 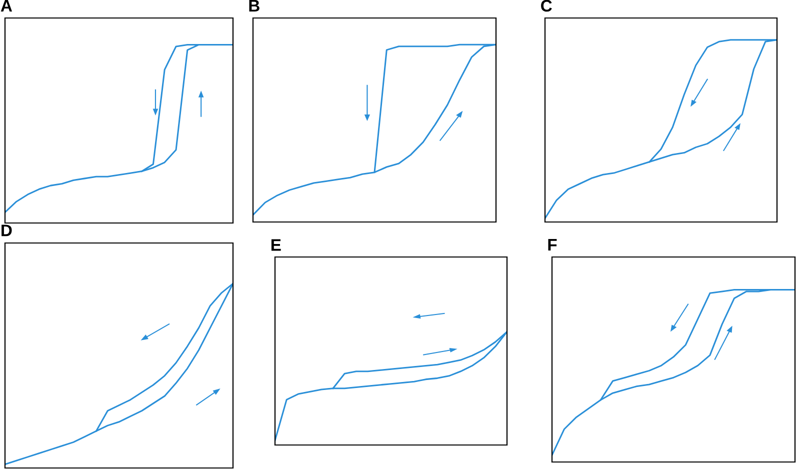 I want to click on chart-title: F, so click(x=552, y=244).